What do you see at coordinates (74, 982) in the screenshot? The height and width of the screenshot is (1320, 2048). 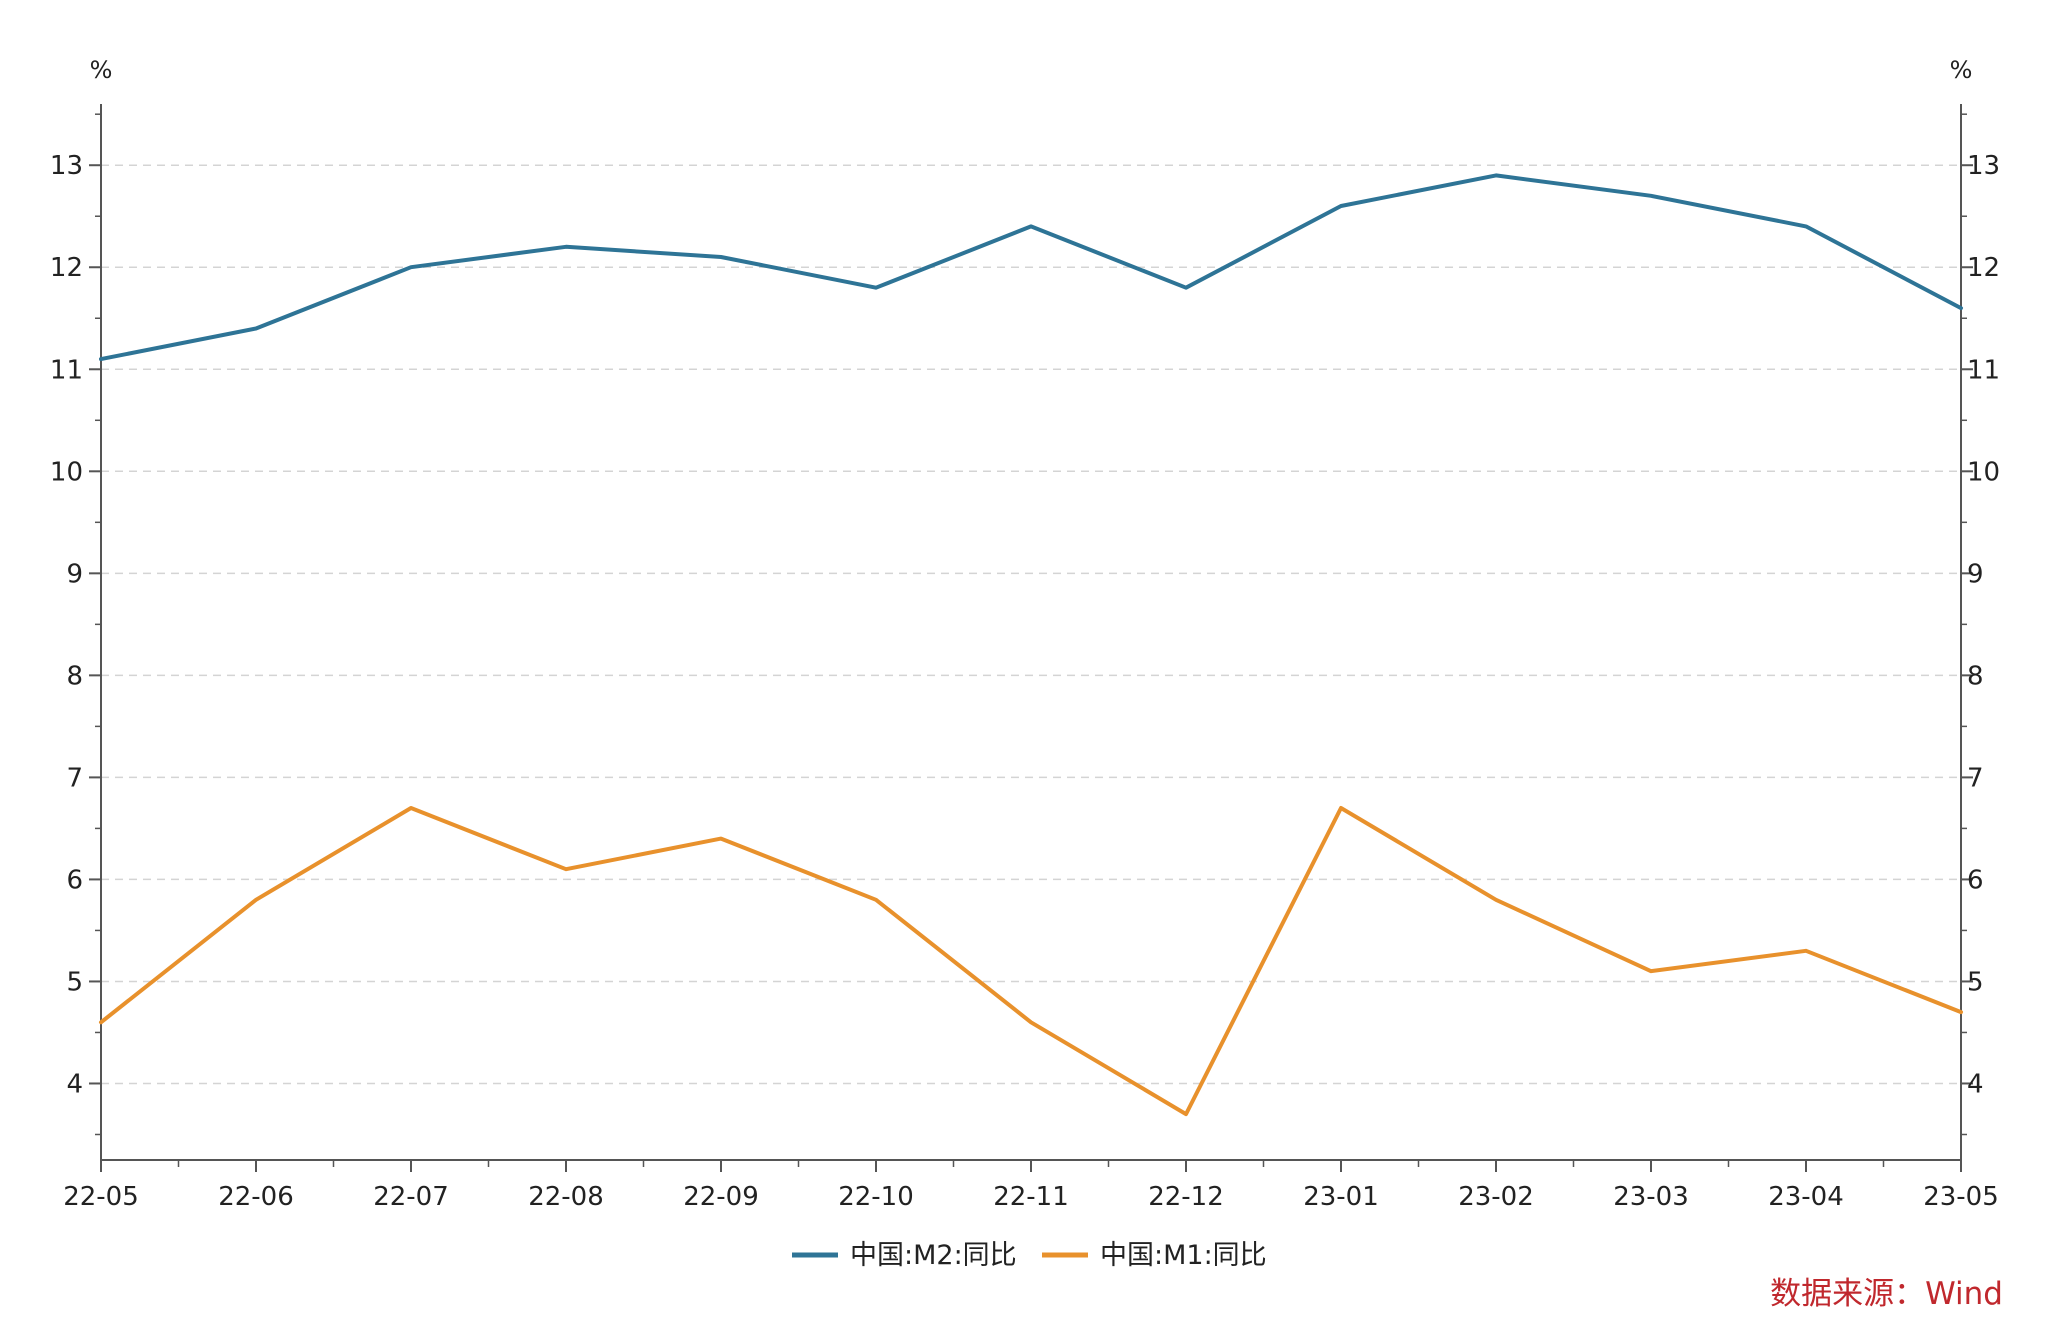 I see `left-tick-label-5: 5` at bounding box center [74, 982].